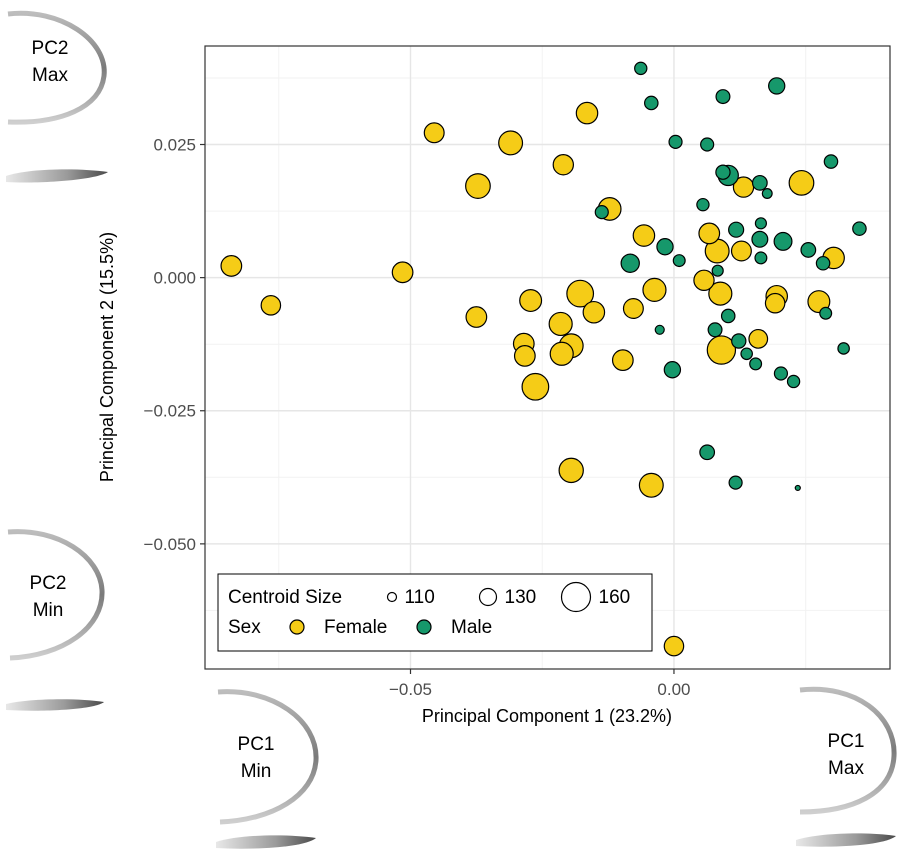  Describe the element at coordinates (55, 705) in the screenshot. I see `pc2-min-bone-image` at that location.